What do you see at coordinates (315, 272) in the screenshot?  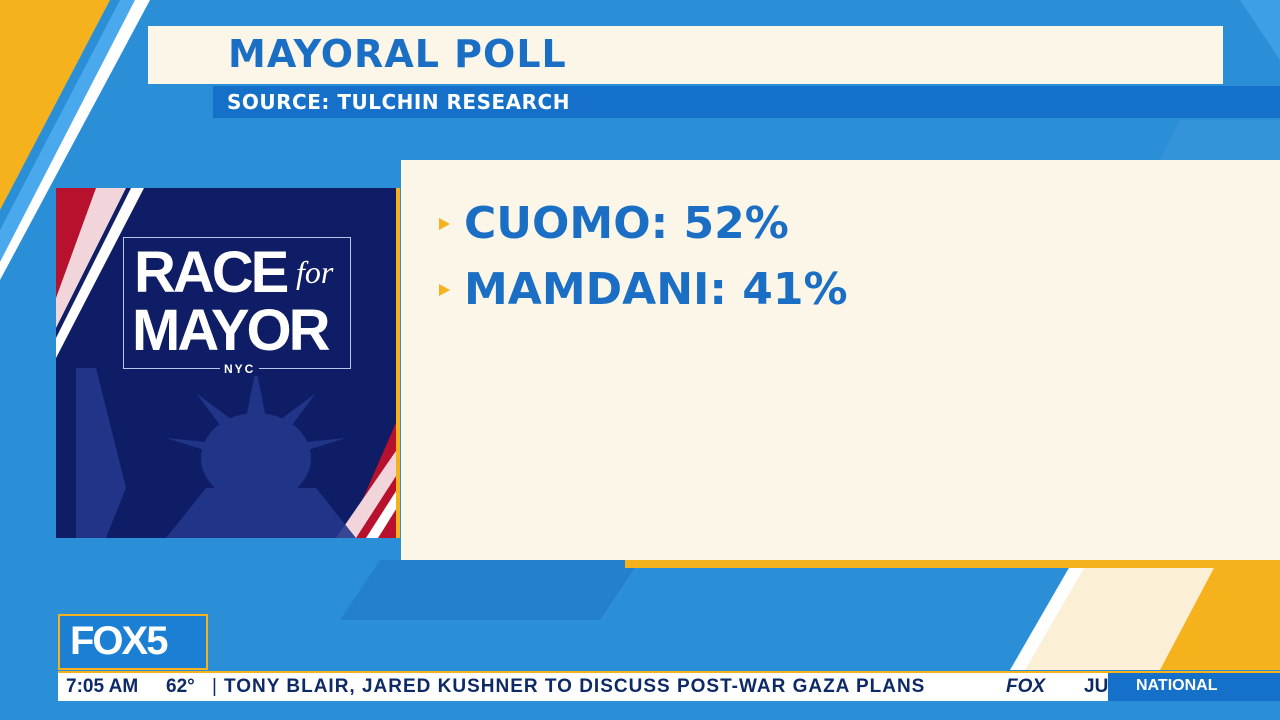 I see `logo-for-text: for` at bounding box center [315, 272].